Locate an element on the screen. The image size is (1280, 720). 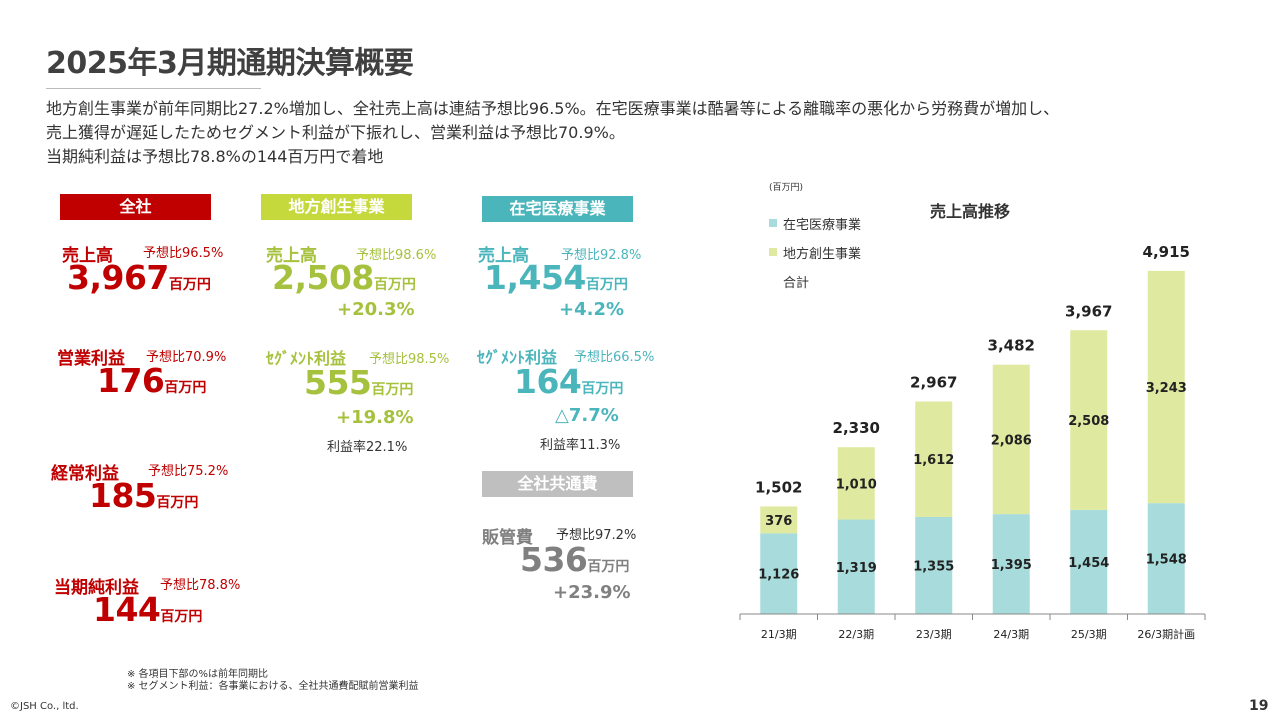
regional-segment-cmp: 予想比98.5% is located at coordinates (409, 359).